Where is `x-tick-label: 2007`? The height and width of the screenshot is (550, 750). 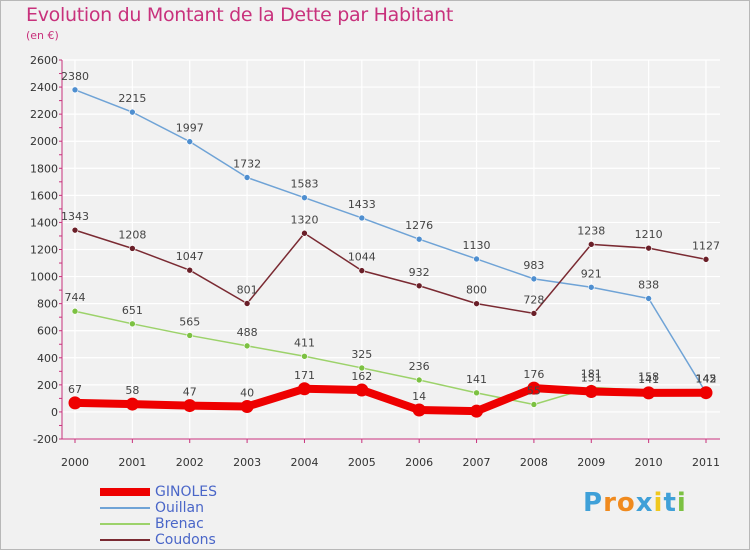 x-tick-label: 2007 is located at coordinates (477, 462).